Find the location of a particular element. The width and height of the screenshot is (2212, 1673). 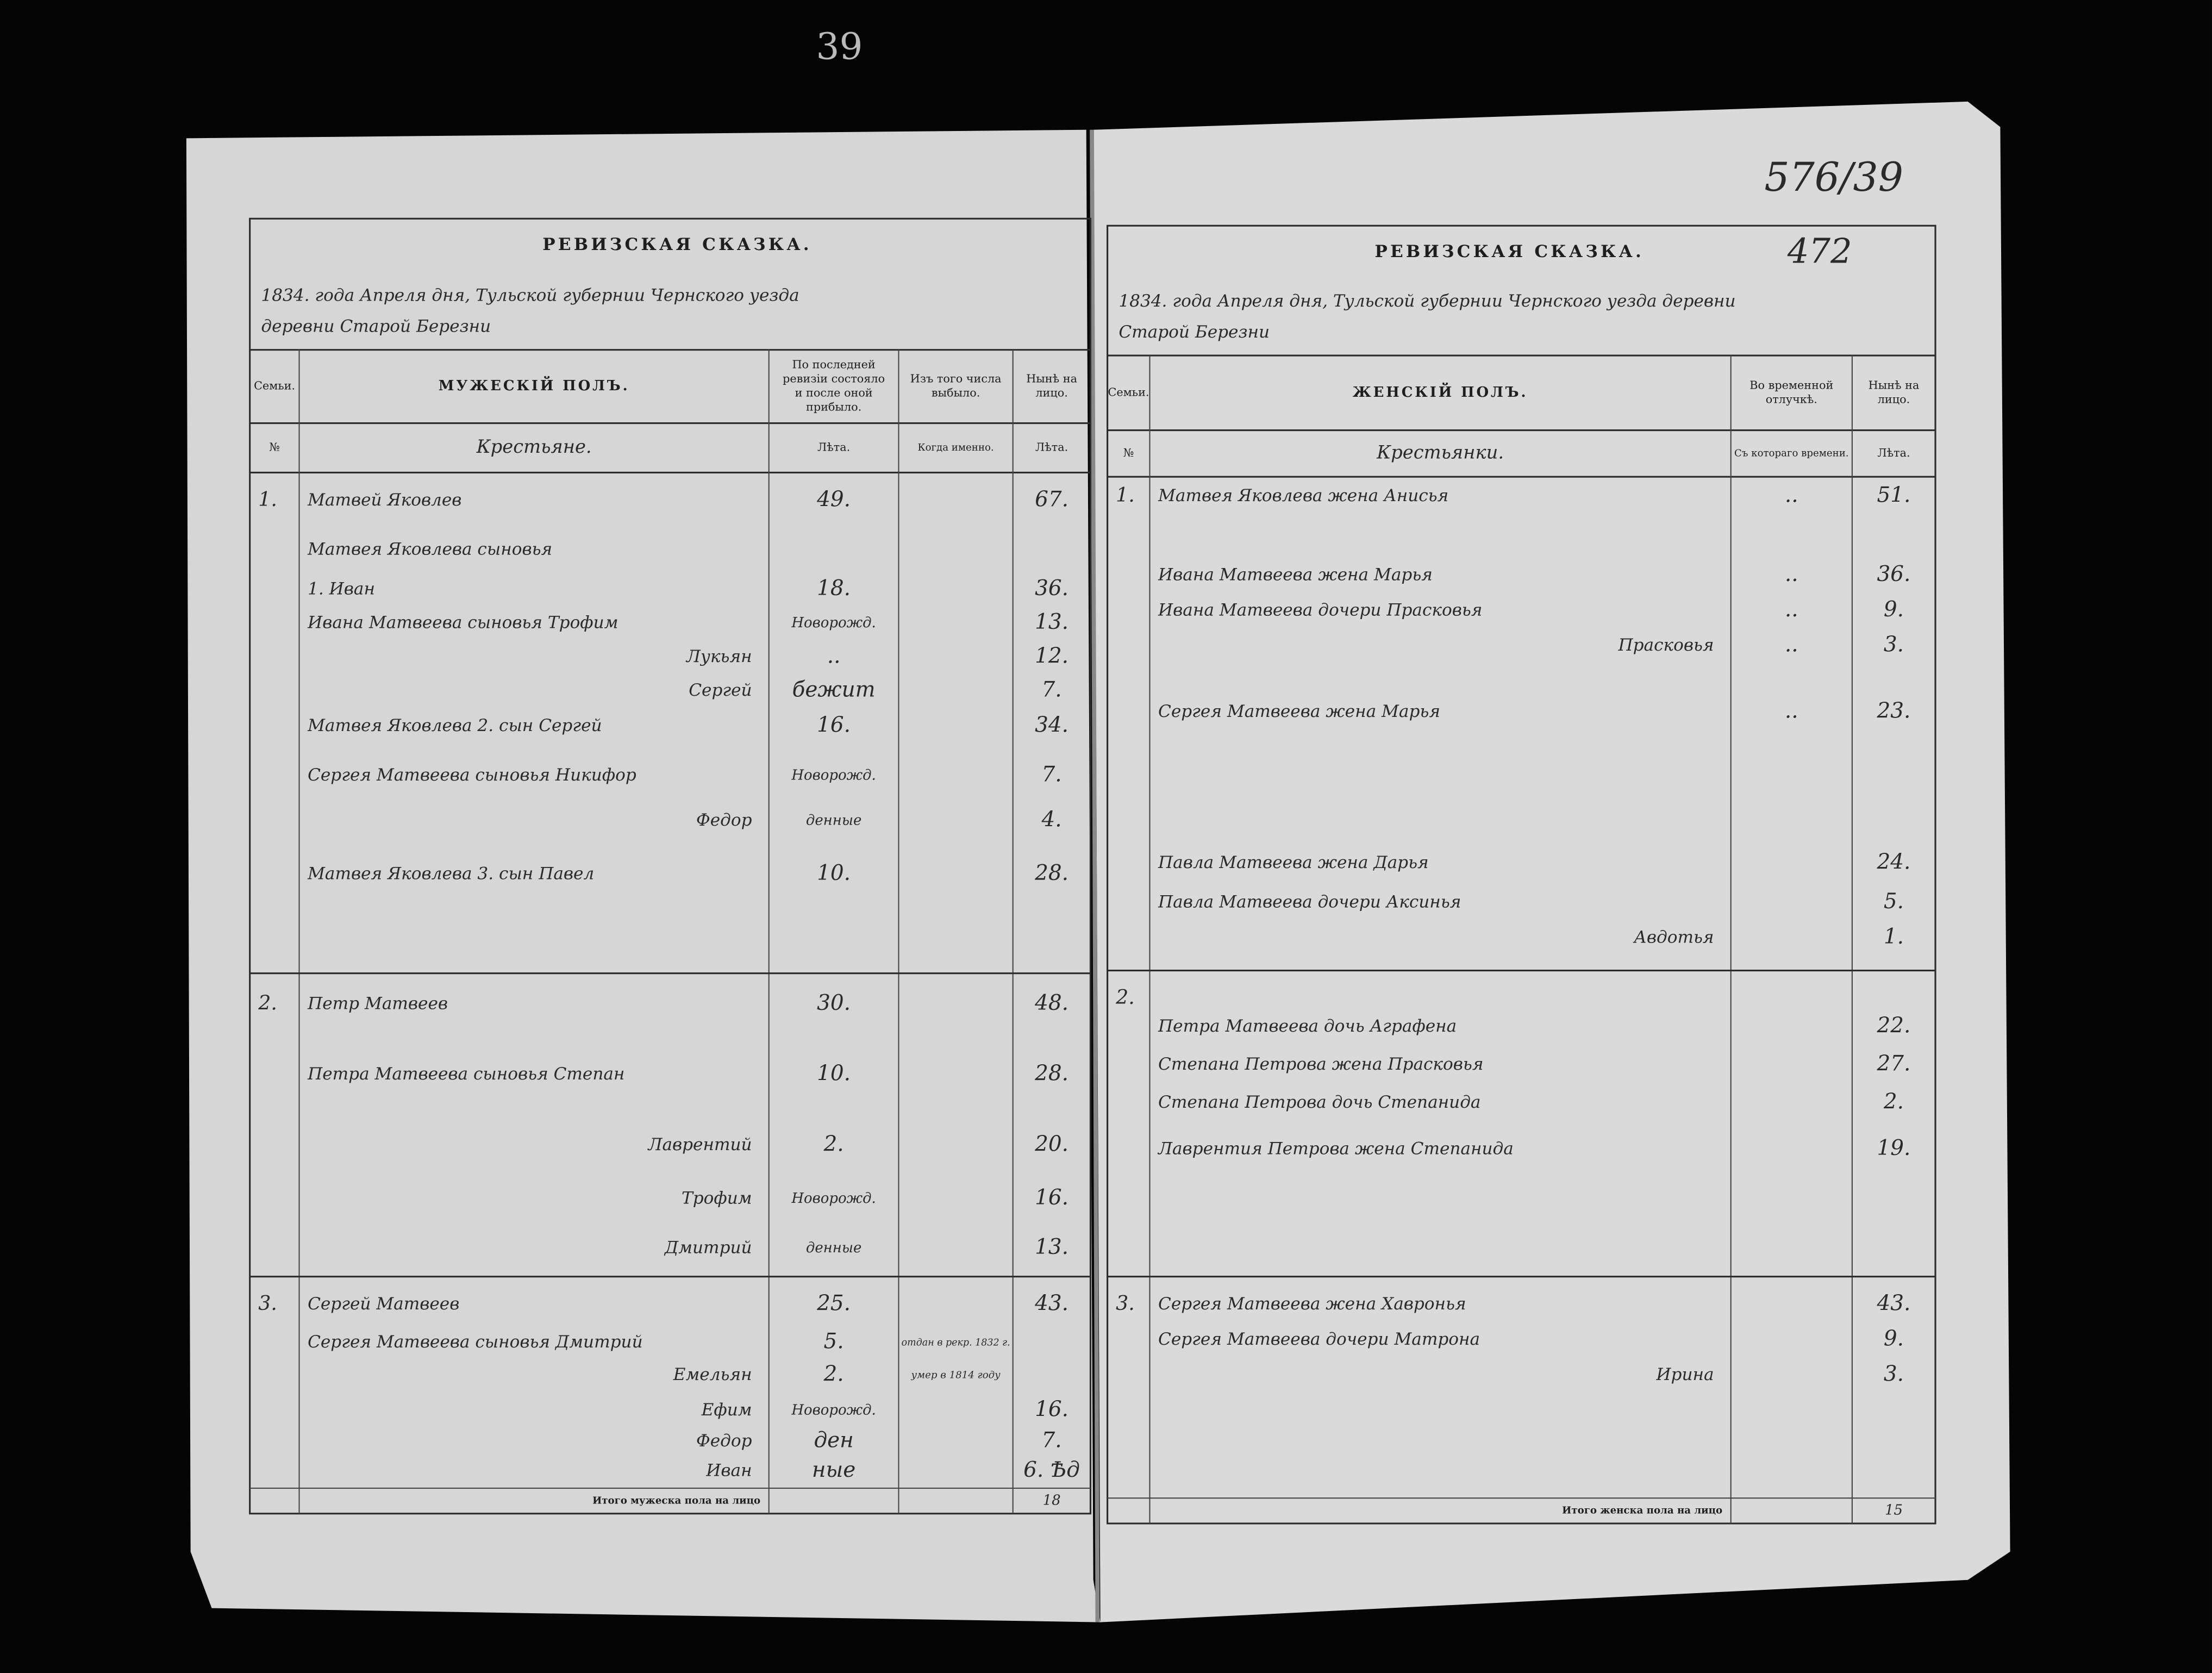

age-now: 5. is located at coordinates (1894, 901).